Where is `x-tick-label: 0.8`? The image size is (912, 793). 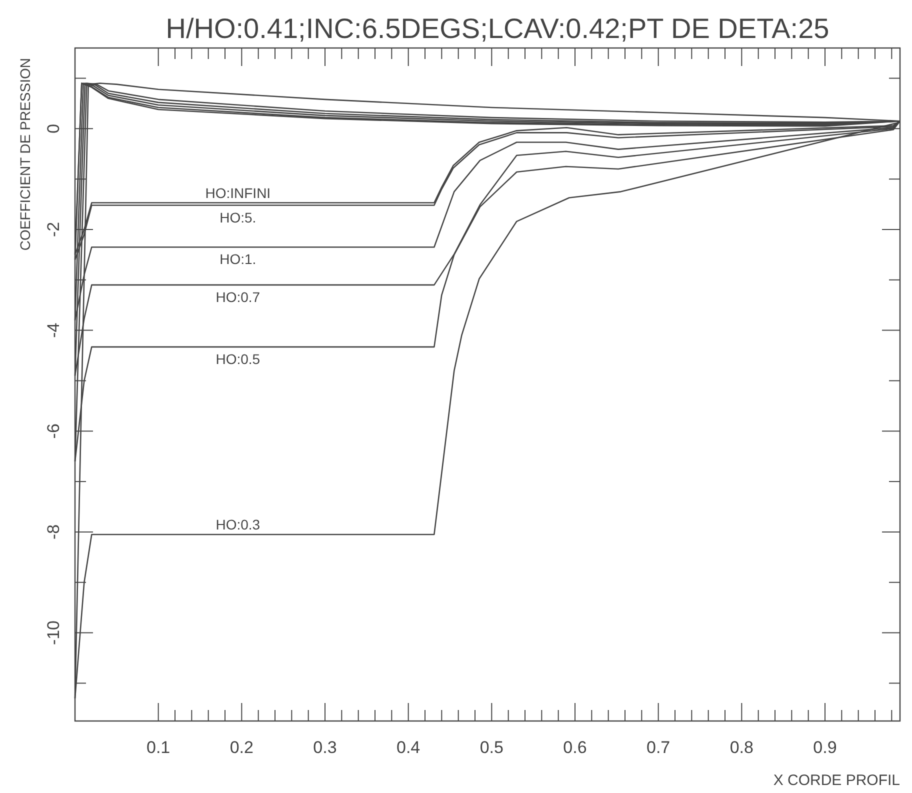 x-tick-label: 0.8 is located at coordinates (742, 747).